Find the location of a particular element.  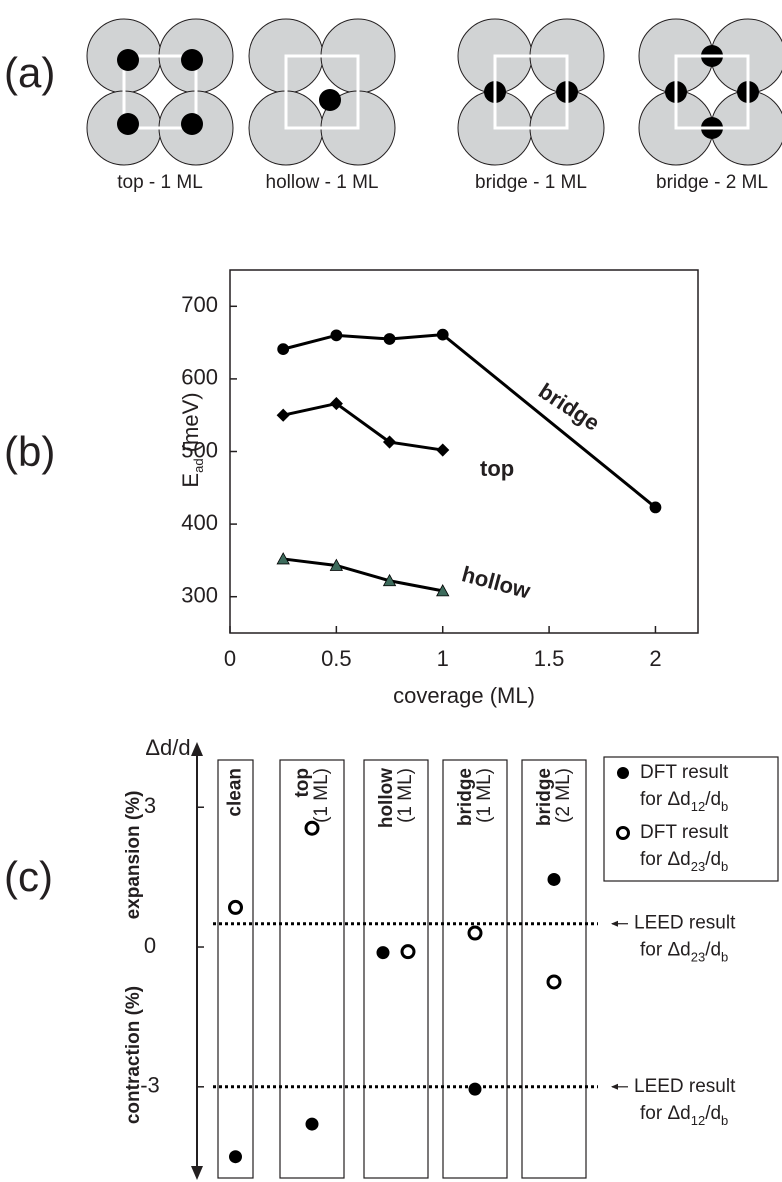

x-tick-label: 1 is located at coordinates (443, 658).